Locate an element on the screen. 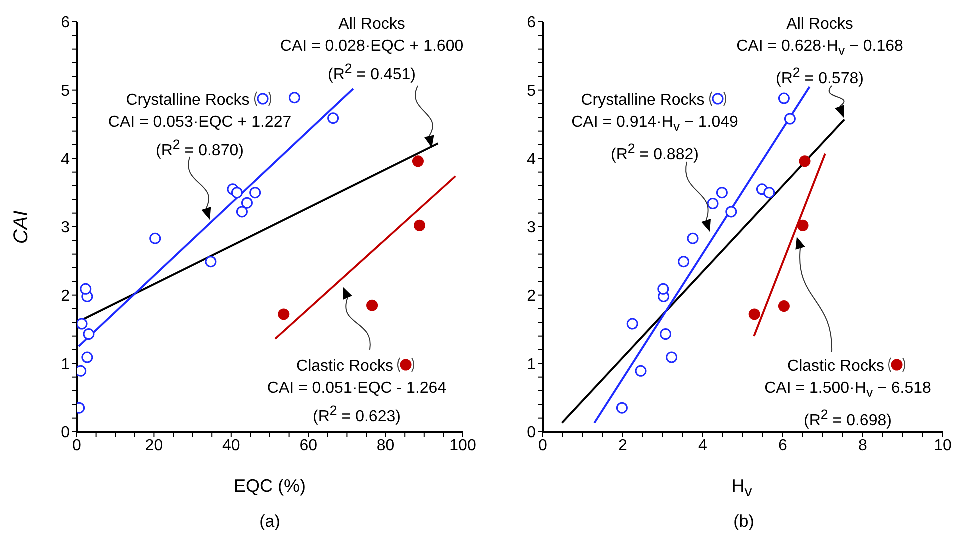 Image resolution: width=954 pixels, height=541 pixels. annotation: CAI = 0.028·EQC + 1.600 is located at coordinates (372, 47).